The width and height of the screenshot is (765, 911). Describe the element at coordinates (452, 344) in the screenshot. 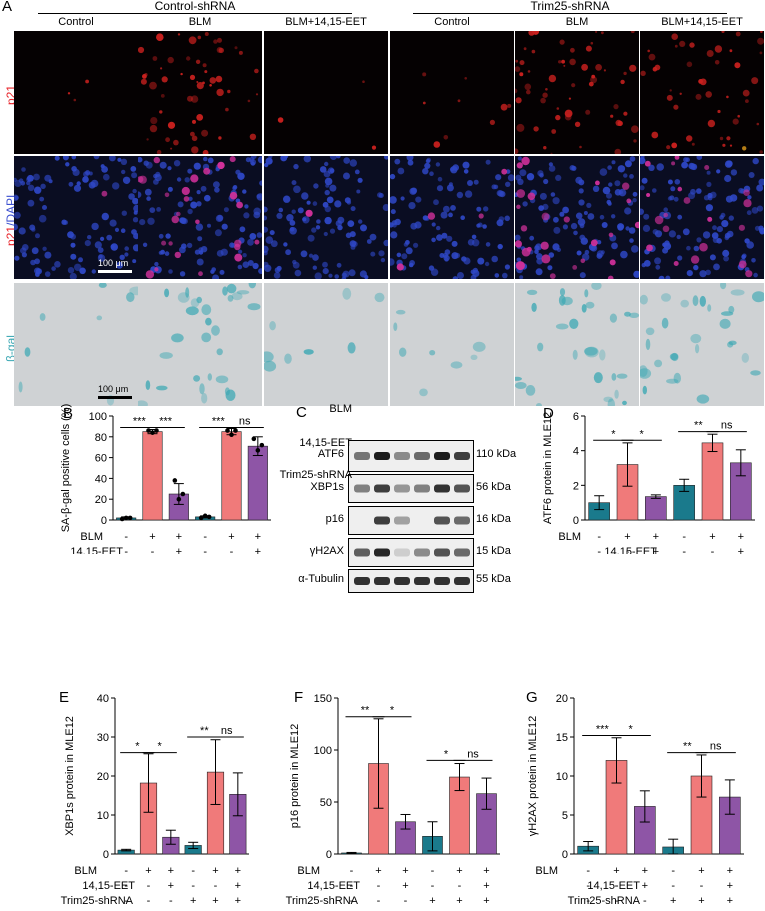

I see `micrograph-row2-col3` at that location.